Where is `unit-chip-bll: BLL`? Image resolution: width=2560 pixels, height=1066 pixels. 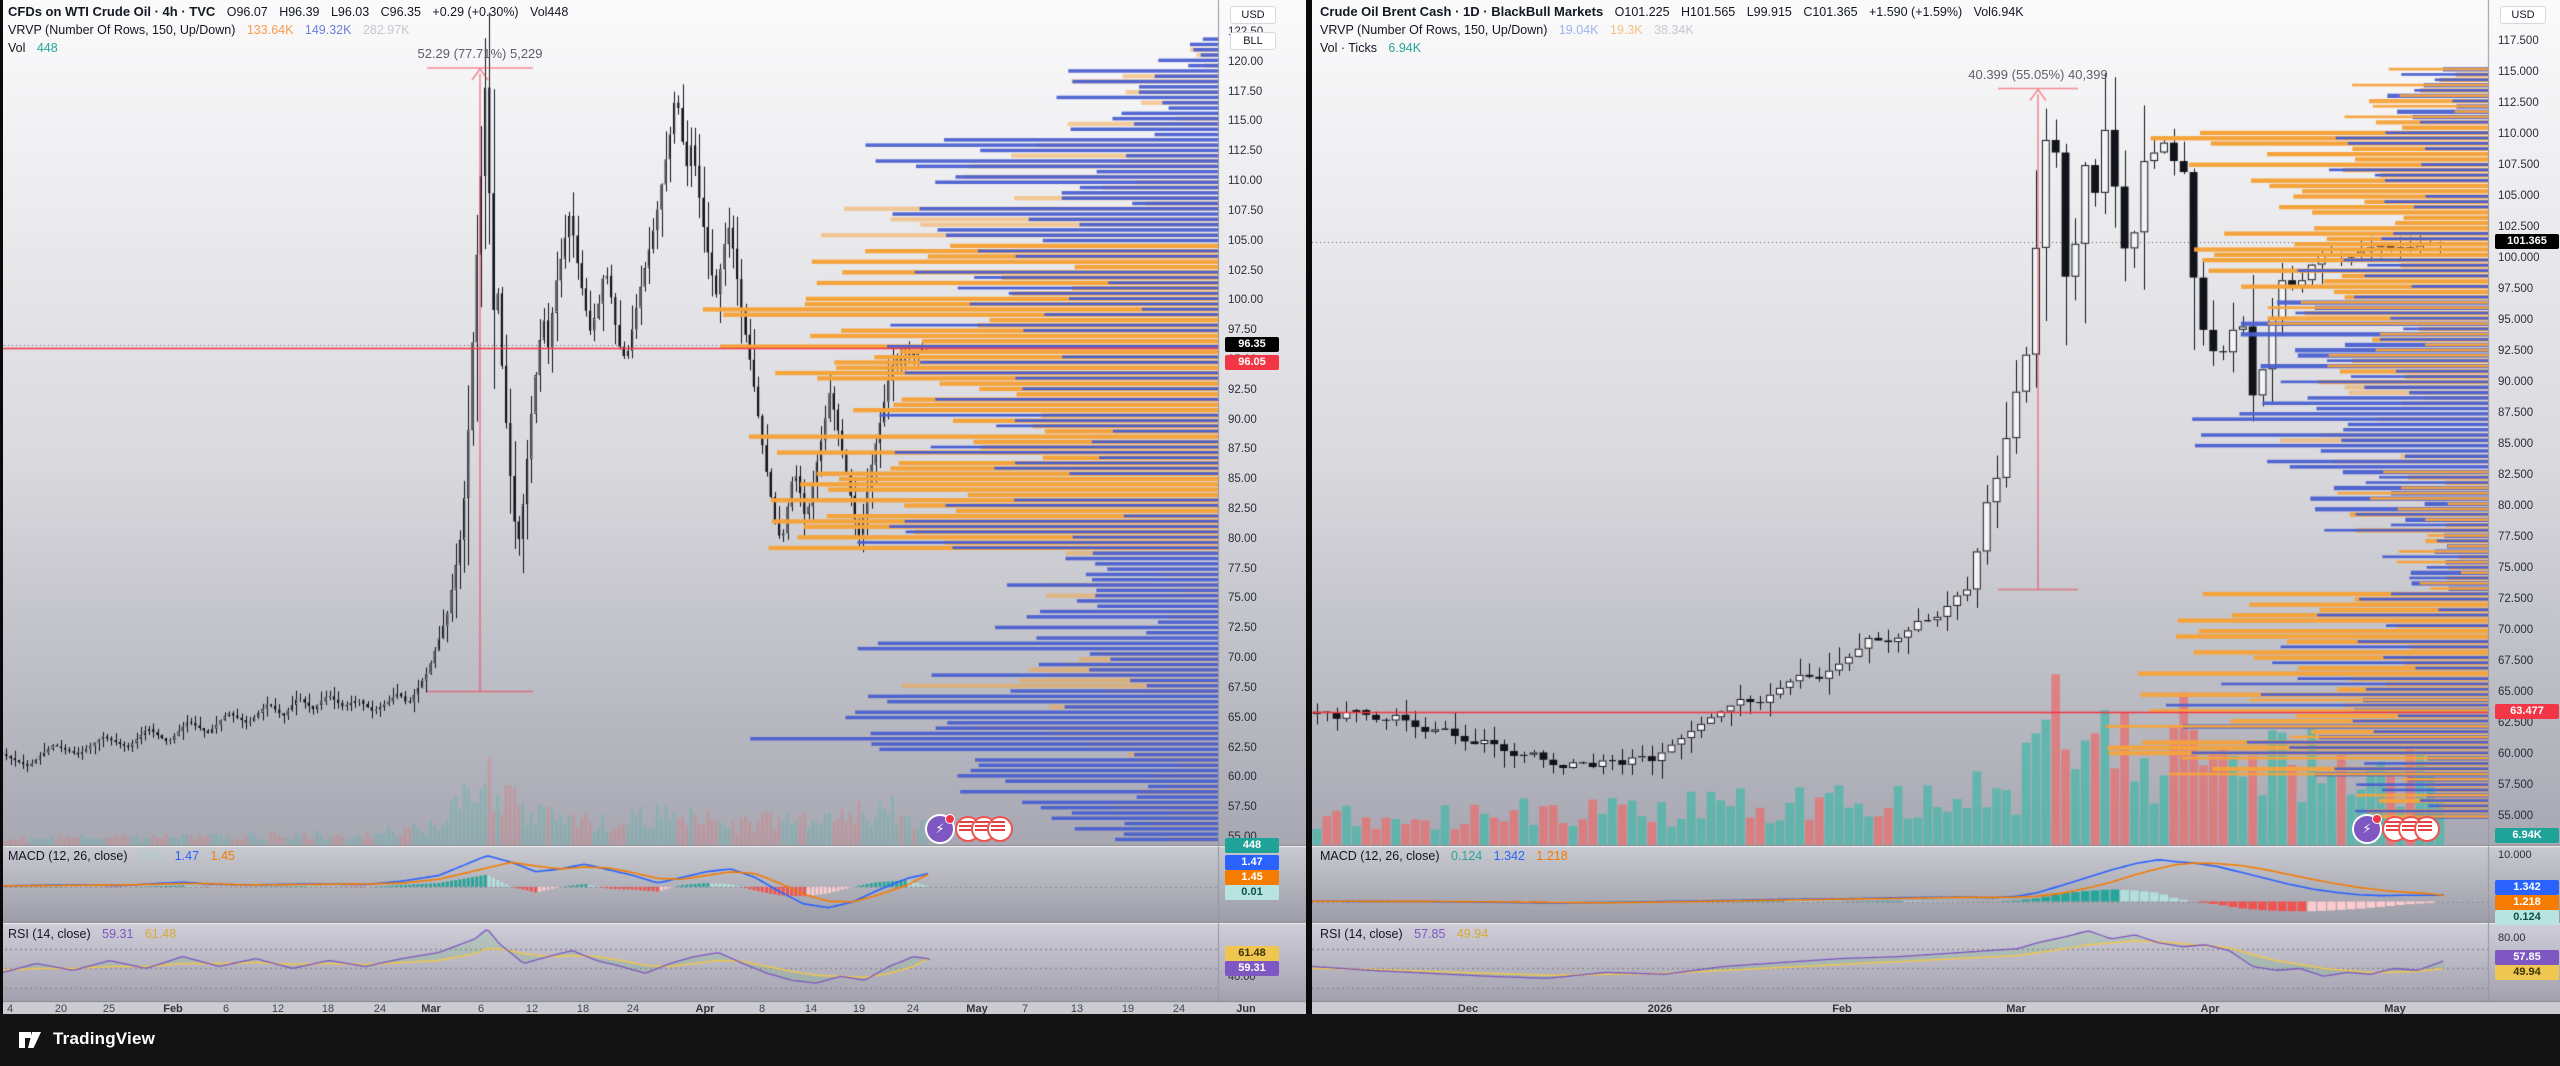
unit-chip-bll: BLL is located at coordinates (1253, 41).